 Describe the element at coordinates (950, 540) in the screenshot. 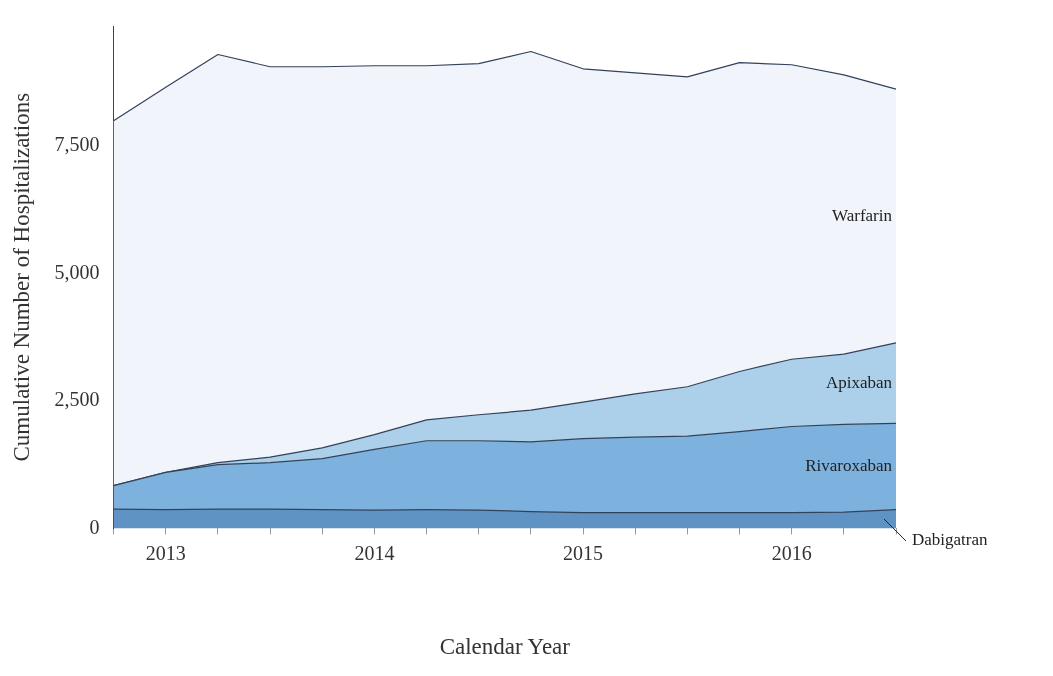

I see `series-label: Dabigatran` at that location.